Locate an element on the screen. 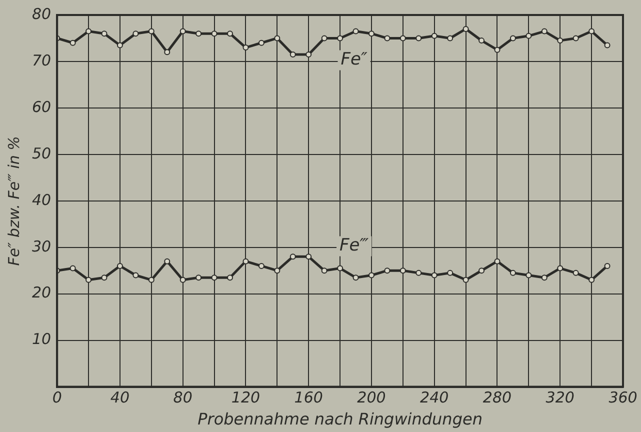 This screenshot has height=432, width=641. x-tick-label: 40 is located at coordinates (120, 397).